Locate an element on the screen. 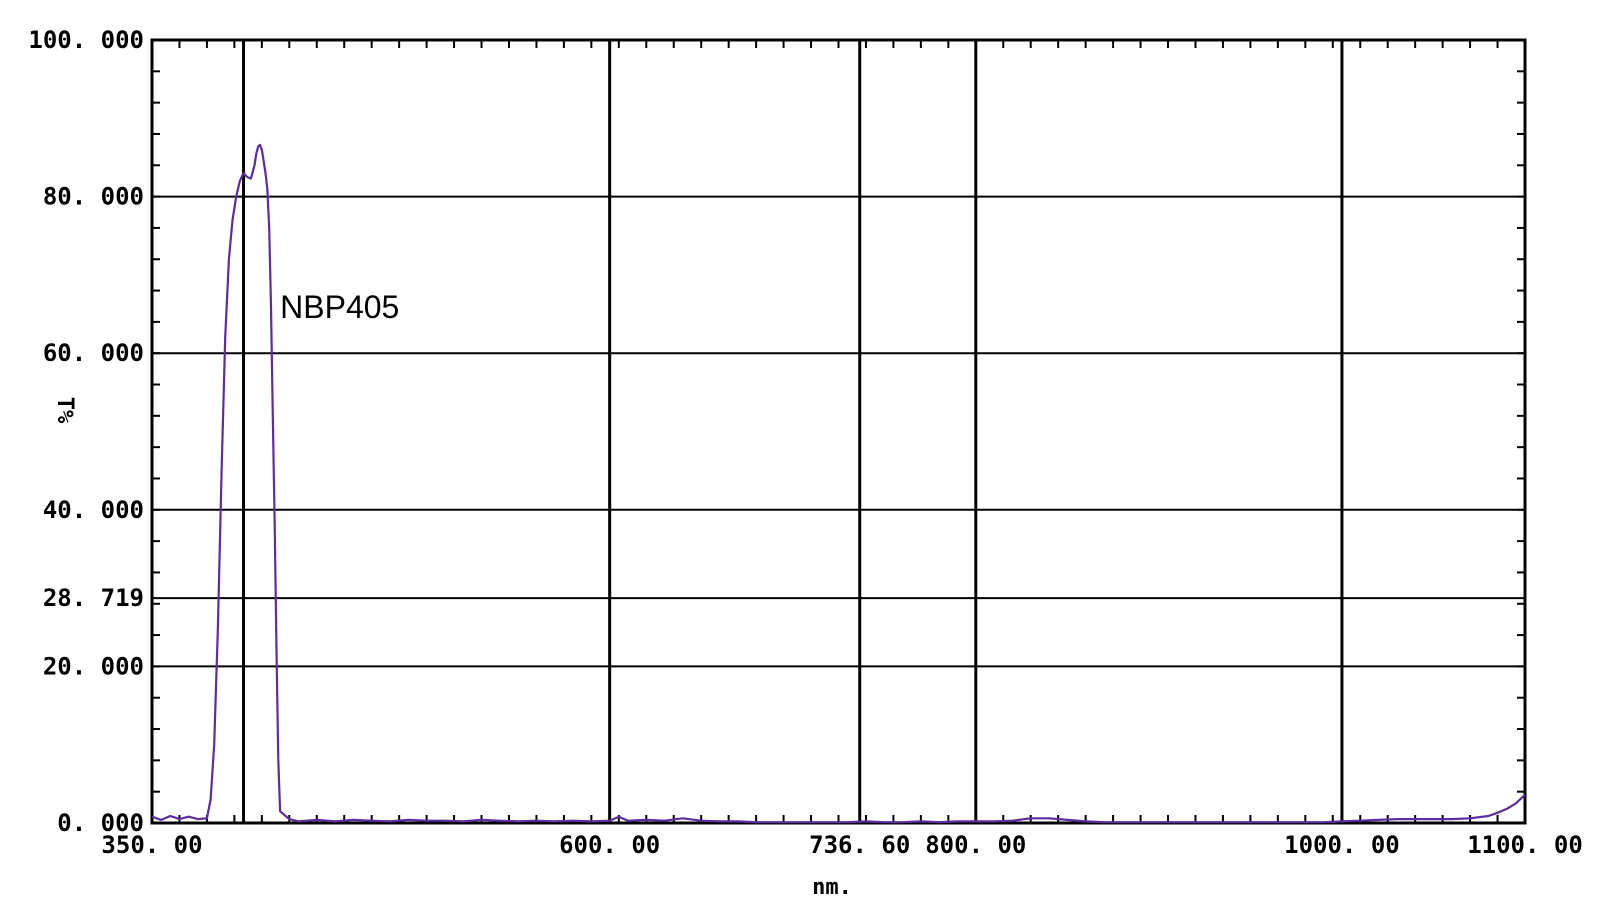  x-axis-title: nm. is located at coordinates (832, 887).